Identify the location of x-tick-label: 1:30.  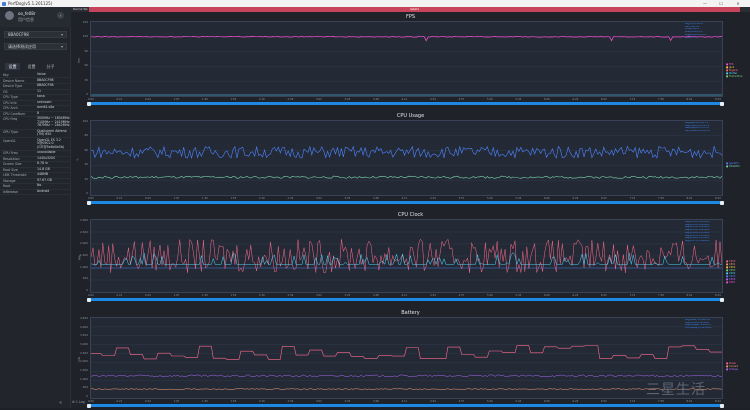
(205, 198).